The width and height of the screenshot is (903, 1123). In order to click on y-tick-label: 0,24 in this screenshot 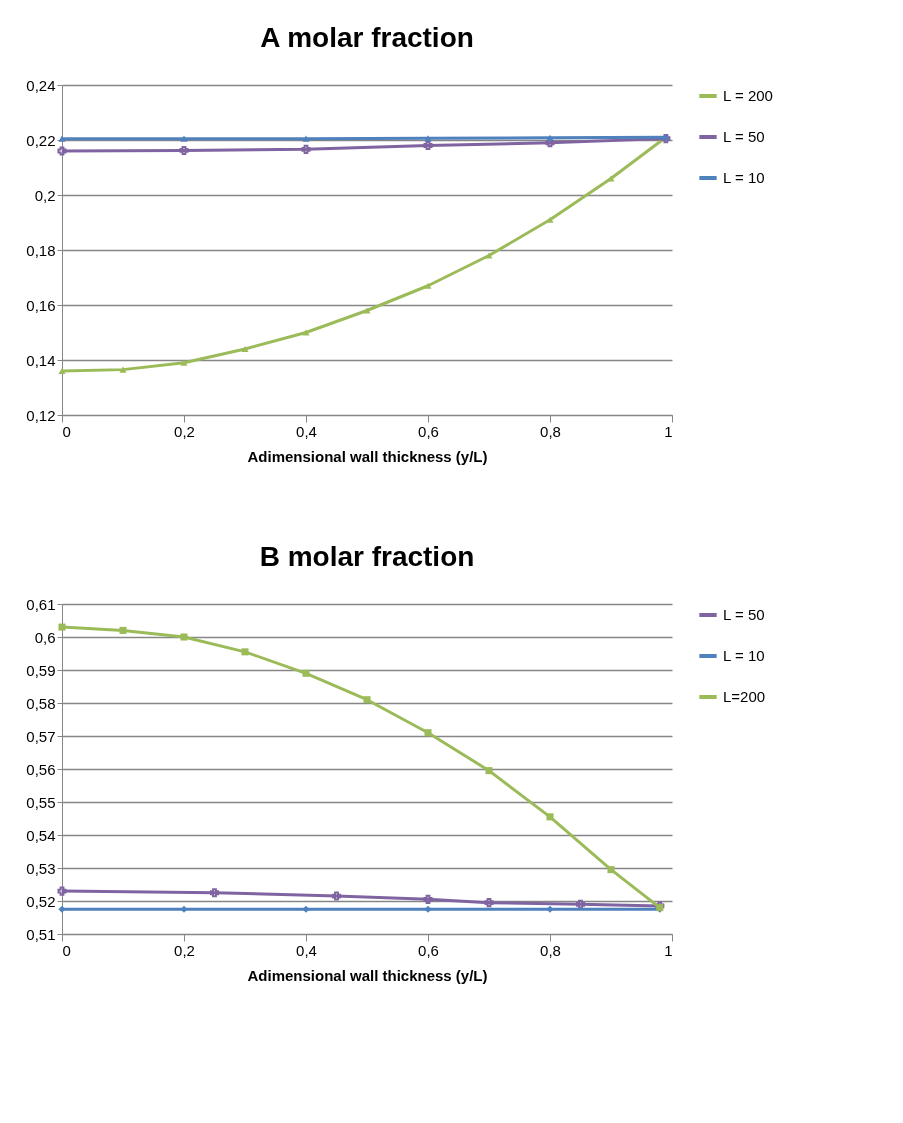, I will do `click(41, 85)`.